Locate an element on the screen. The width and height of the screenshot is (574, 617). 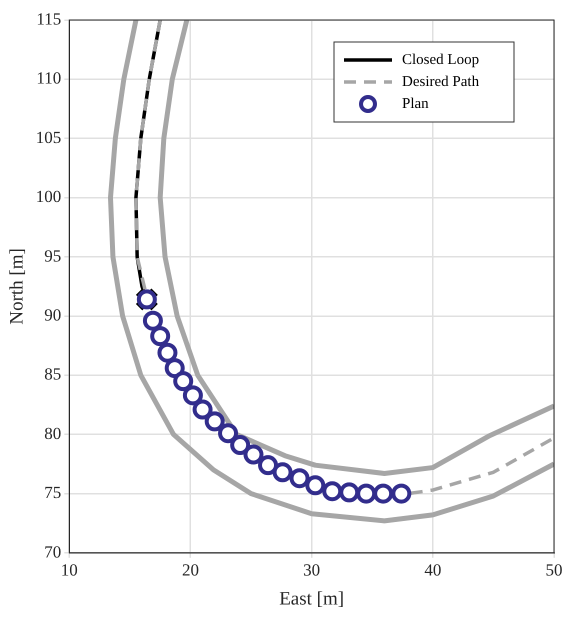
y-tick-label: 105 is located at coordinates (49, 137).